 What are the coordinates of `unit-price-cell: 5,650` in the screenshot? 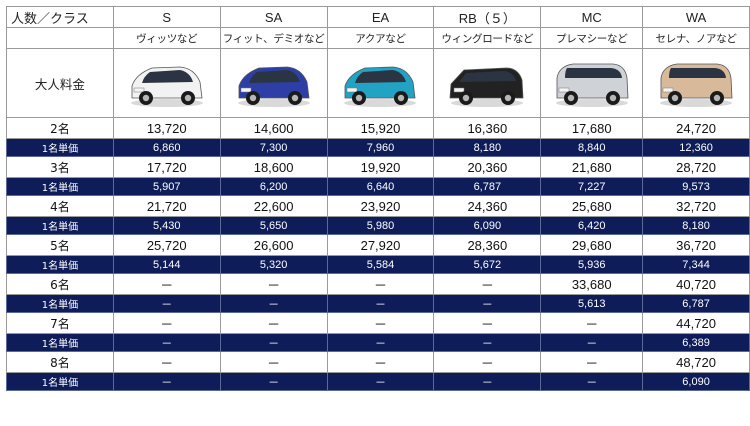 It's located at (273, 225).